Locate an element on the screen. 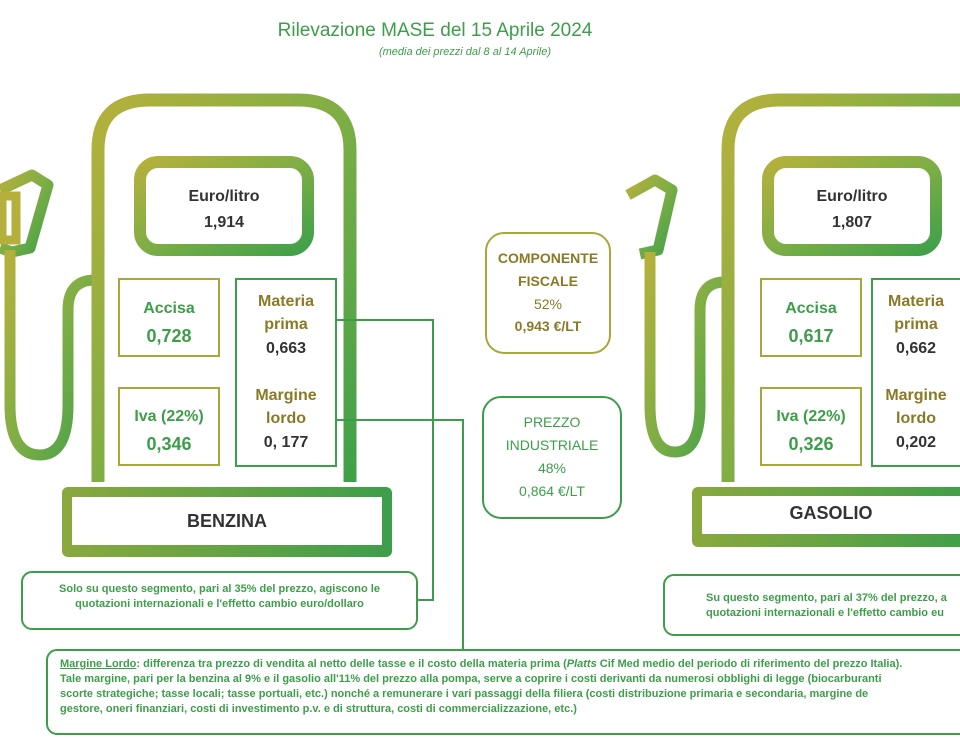 The image size is (960, 750). benzina-iva-label: Iva (22%) is located at coordinates (169, 416).